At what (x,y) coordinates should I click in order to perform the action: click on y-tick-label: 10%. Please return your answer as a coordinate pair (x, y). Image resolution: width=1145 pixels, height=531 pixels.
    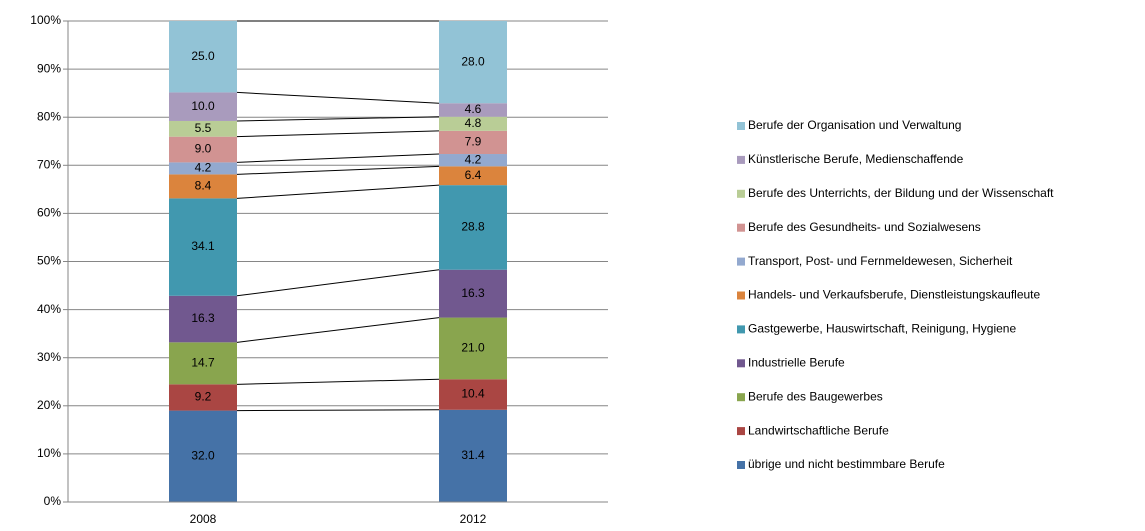
    Looking at the image, I should click on (49, 453).